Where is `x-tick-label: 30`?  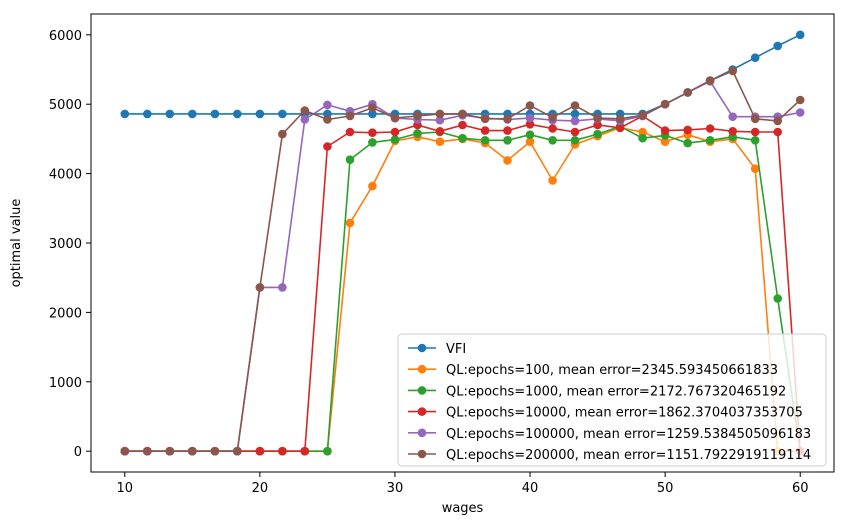 x-tick-label: 30 is located at coordinates (395, 488).